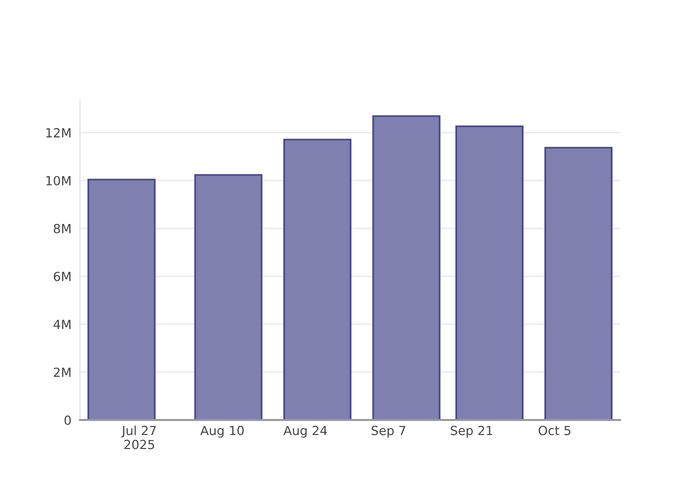  Describe the element at coordinates (58, 133) in the screenshot. I see `y-tick-label: 12M` at that location.